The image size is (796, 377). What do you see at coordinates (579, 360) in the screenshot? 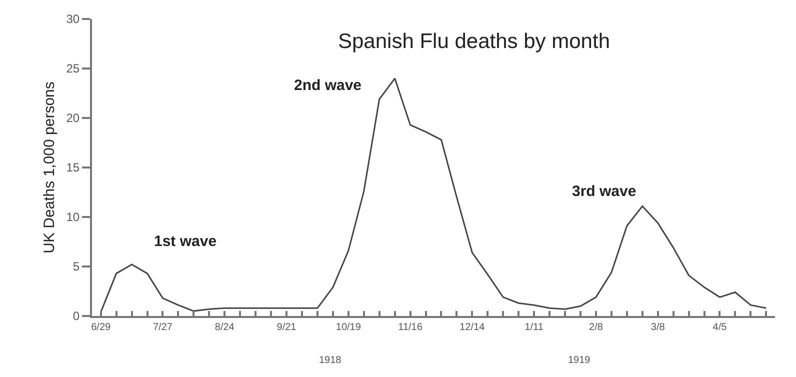
I see `text: 1919` at bounding box center [579, 360].